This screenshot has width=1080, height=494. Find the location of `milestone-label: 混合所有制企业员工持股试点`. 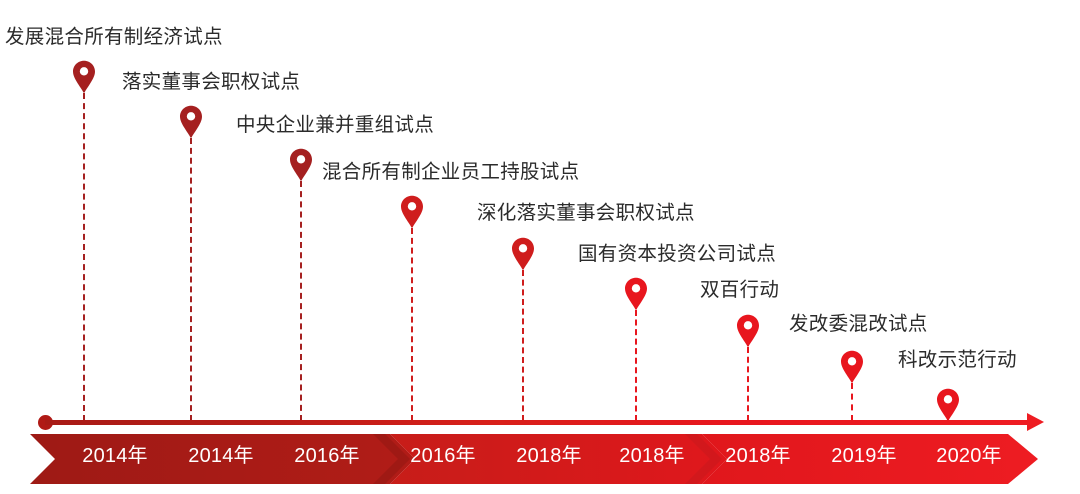

milestone-label: 混合所有制企业员工持股试点 is located at coordinates (451, 172).